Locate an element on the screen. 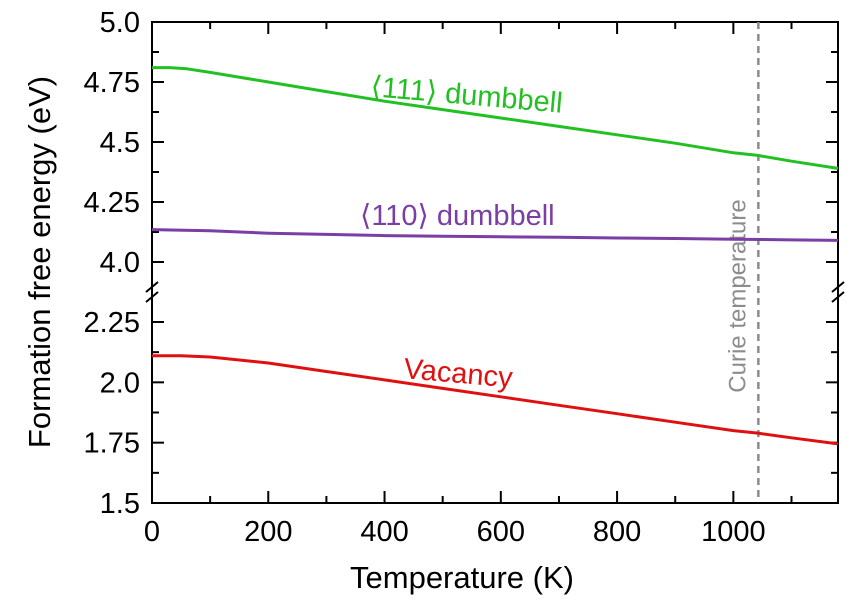 This screenshot has width=864, height=603. series-line-vacancy is located at coordinates (495, 400).